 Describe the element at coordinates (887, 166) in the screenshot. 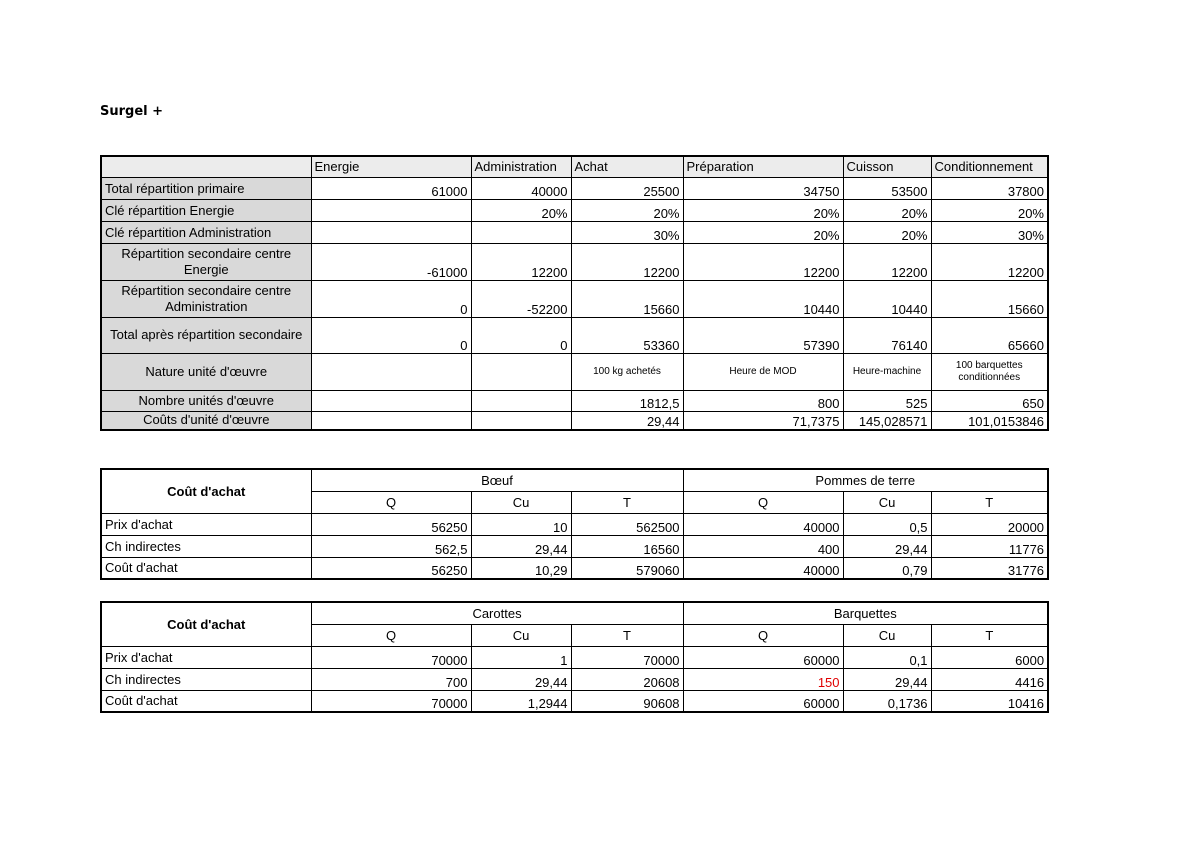

I see `column-header: Cuisson` at that location.